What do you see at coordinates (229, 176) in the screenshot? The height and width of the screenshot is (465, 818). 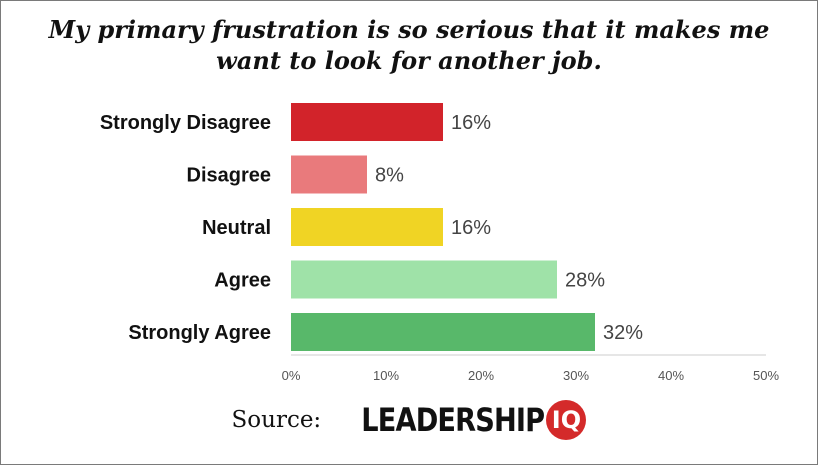 I see `category-label: Disagree` at bounding box center [229, 176].